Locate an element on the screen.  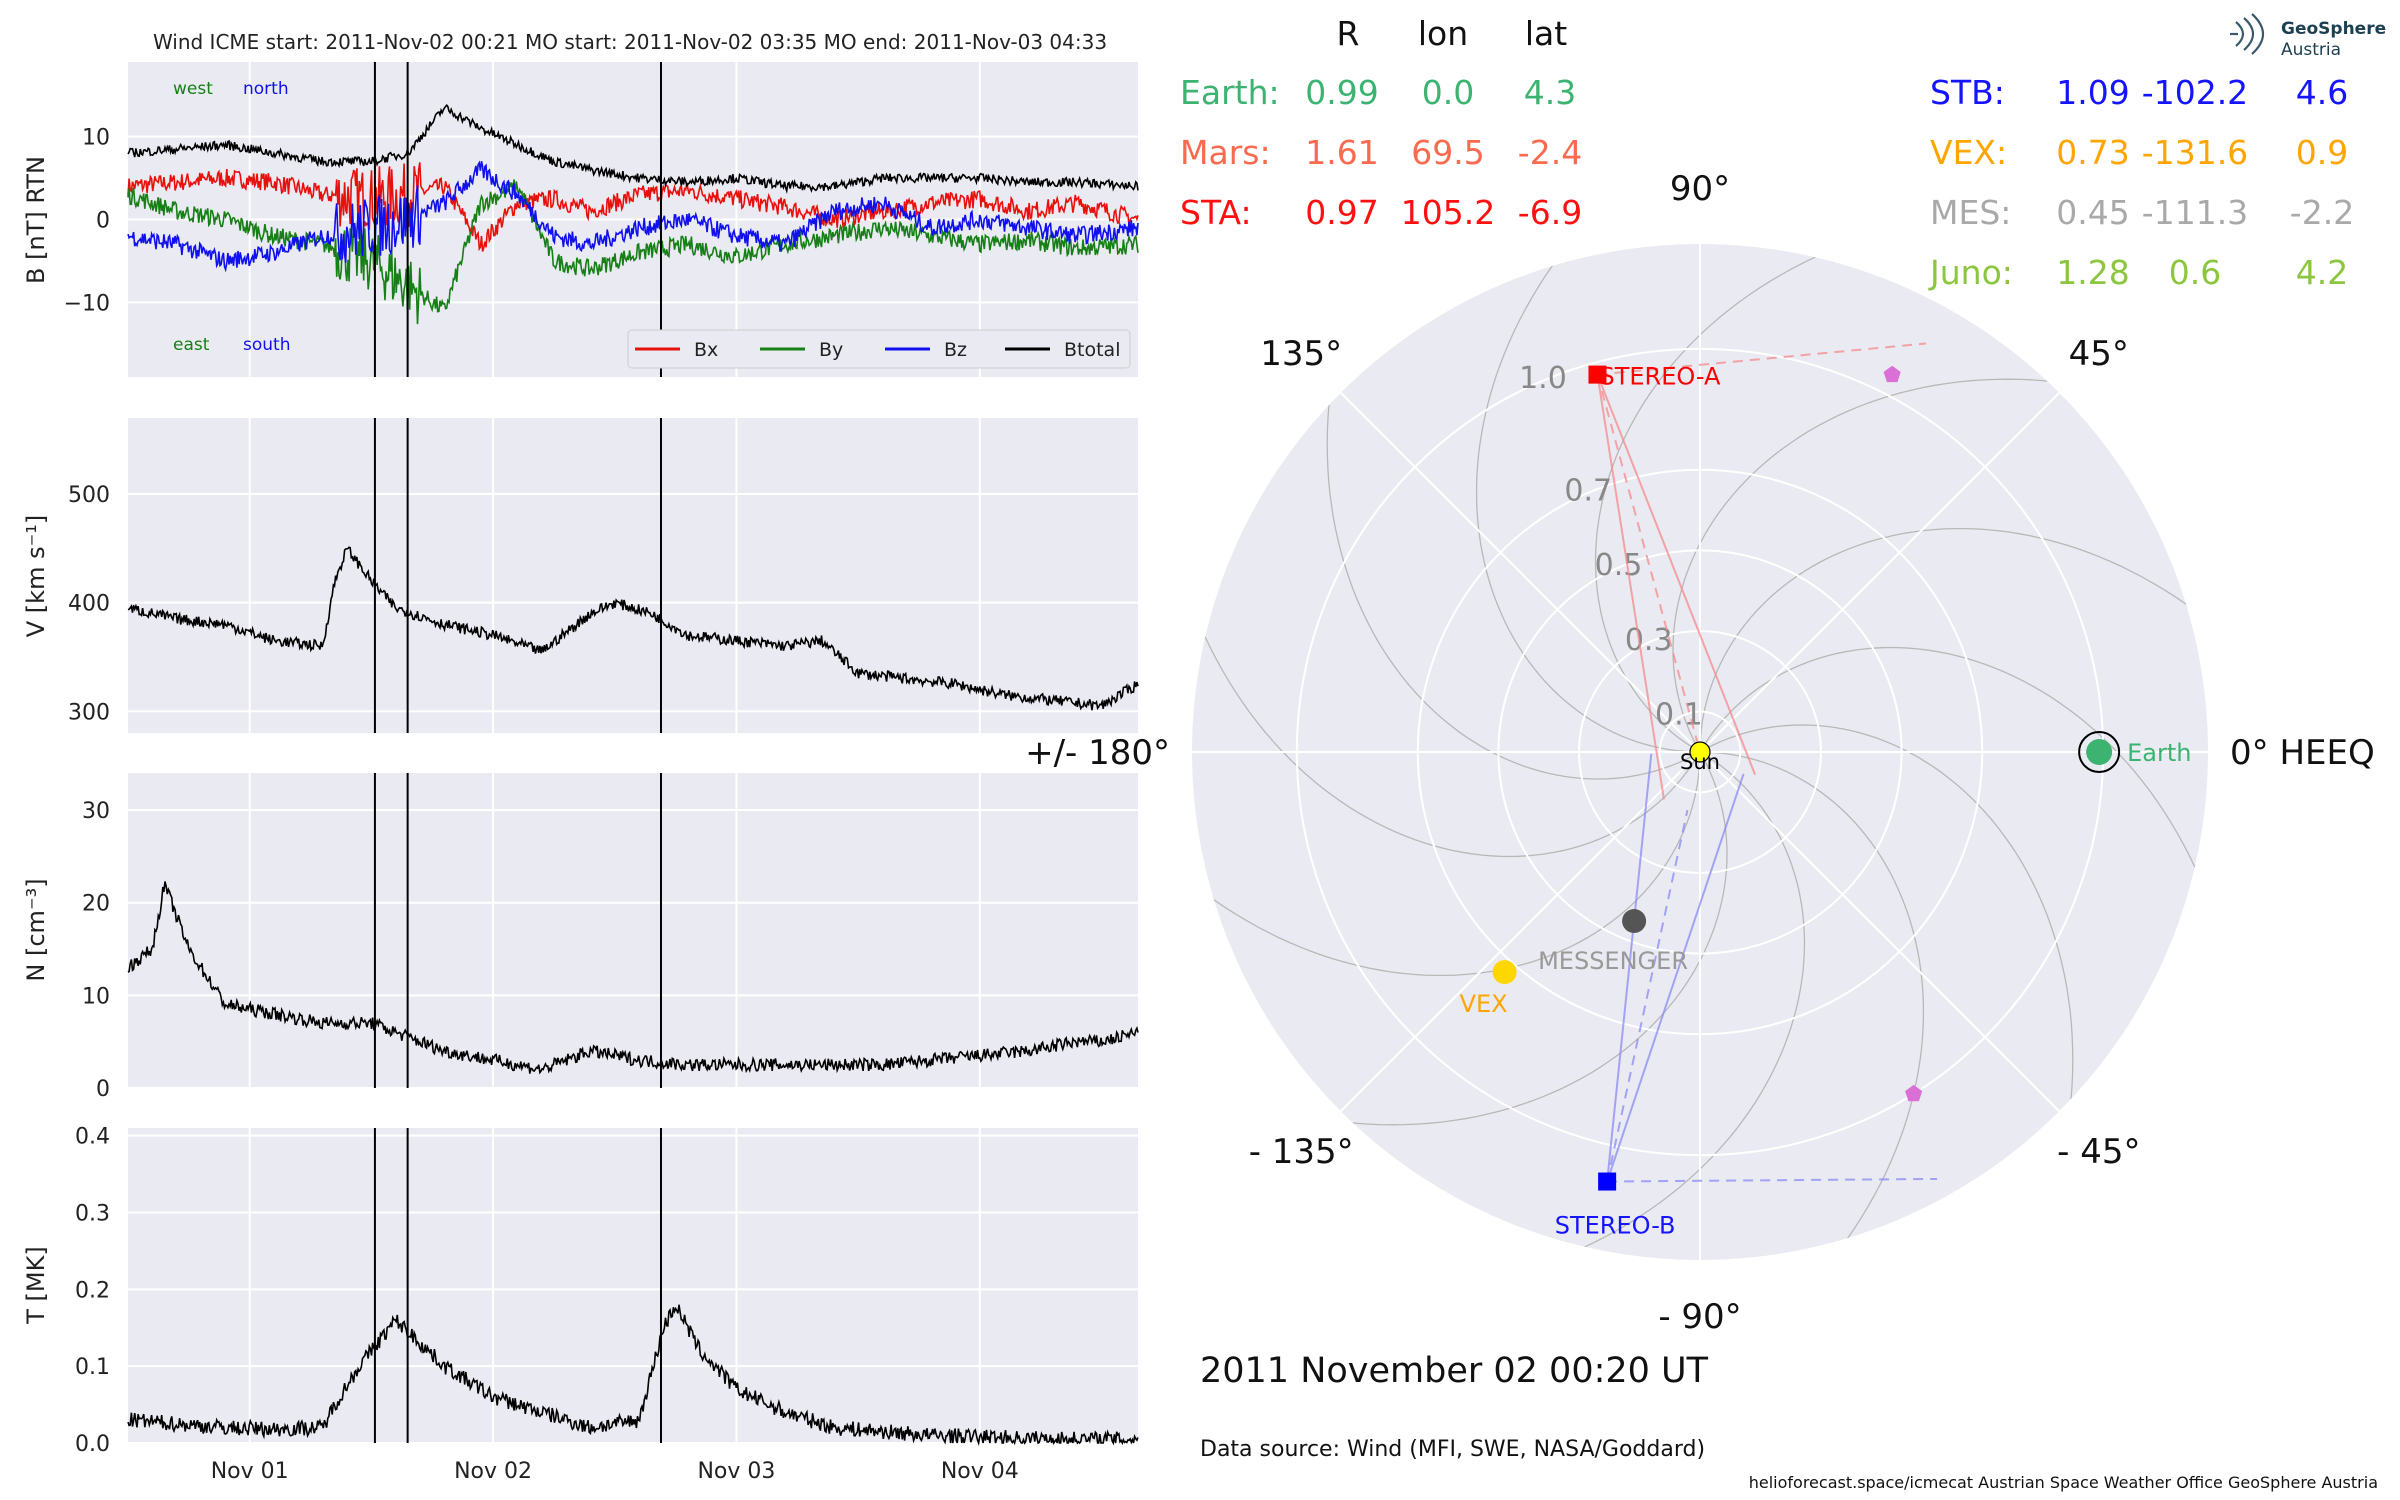
xtick-label: Nov 02 is located at coordinates (493, 1471).